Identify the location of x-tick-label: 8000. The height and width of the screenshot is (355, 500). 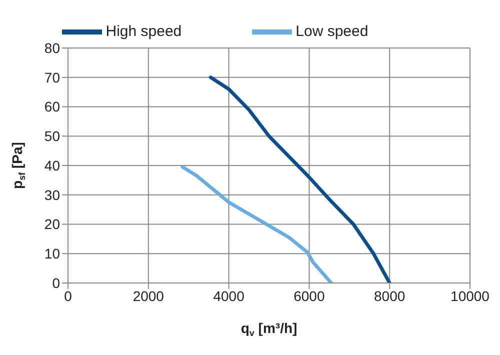
(390, 296).